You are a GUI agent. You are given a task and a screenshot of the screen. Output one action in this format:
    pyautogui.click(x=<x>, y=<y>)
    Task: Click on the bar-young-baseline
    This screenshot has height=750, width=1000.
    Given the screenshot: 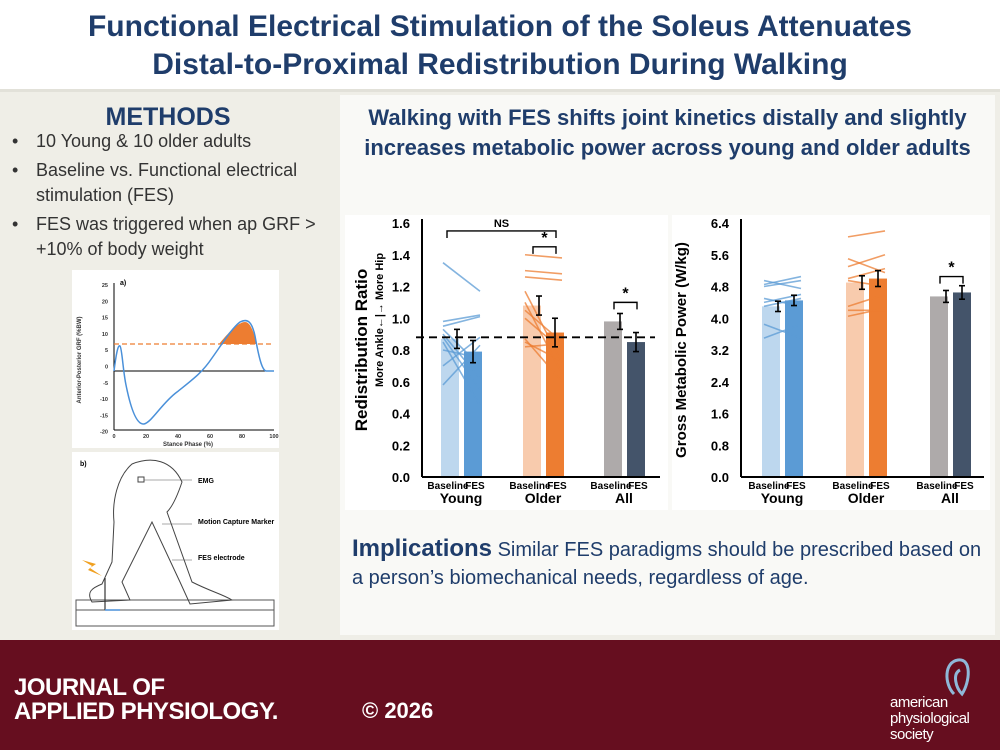 What is the action you would take?
    pyautogui.click(x=771, y=391)
    